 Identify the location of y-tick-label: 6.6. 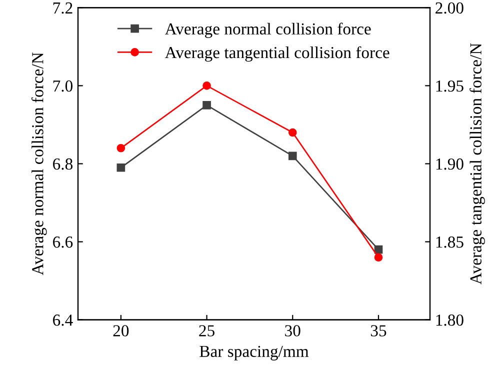
(63, 242).